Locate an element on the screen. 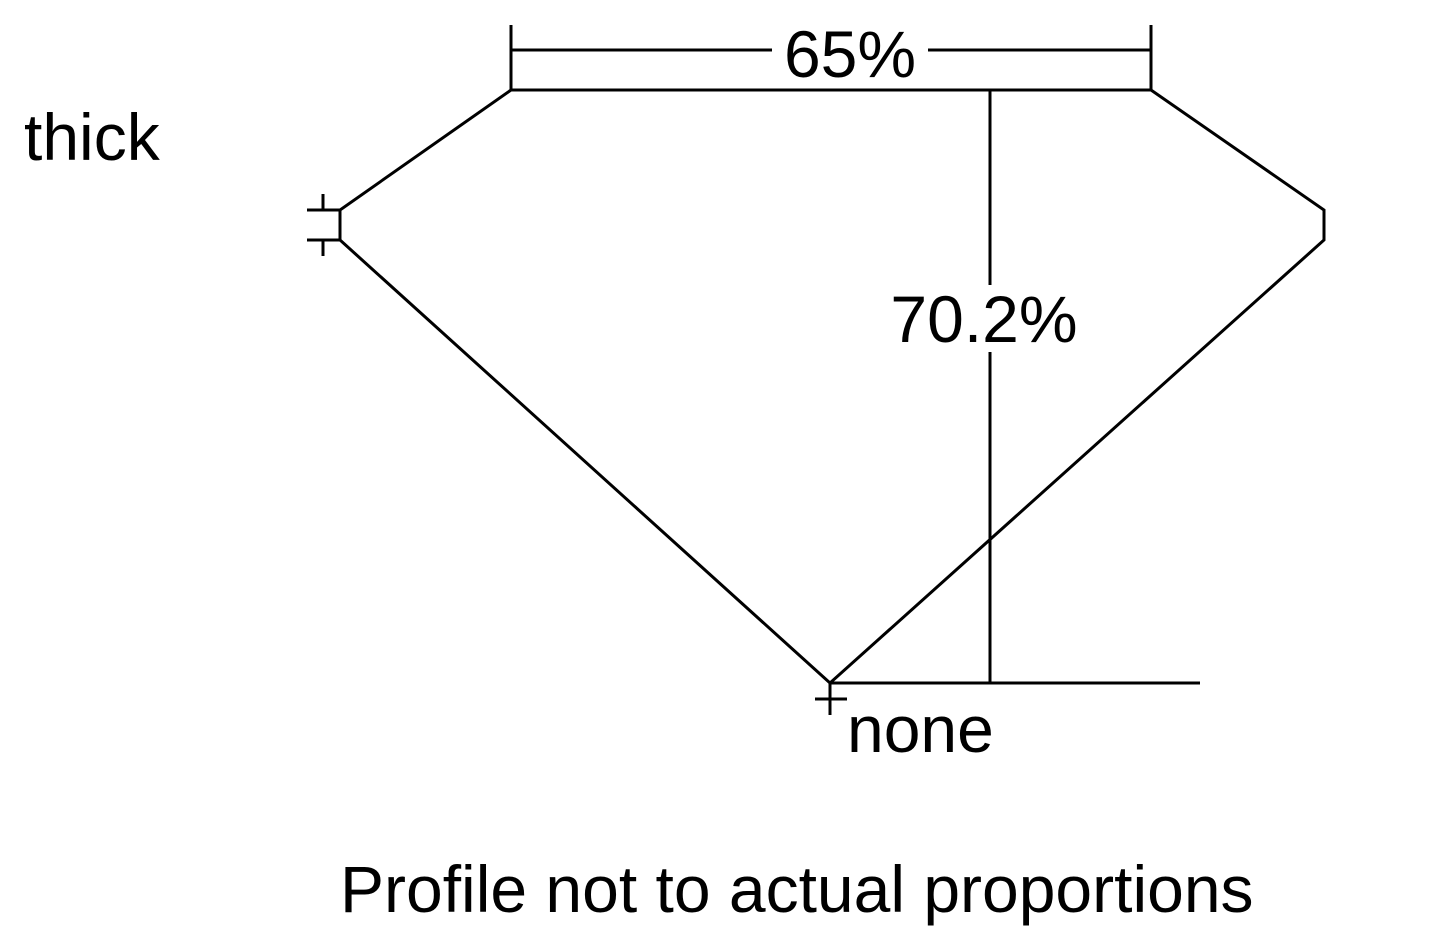  depth-percent-label: 70.2% is located at coordinates (983, 319).